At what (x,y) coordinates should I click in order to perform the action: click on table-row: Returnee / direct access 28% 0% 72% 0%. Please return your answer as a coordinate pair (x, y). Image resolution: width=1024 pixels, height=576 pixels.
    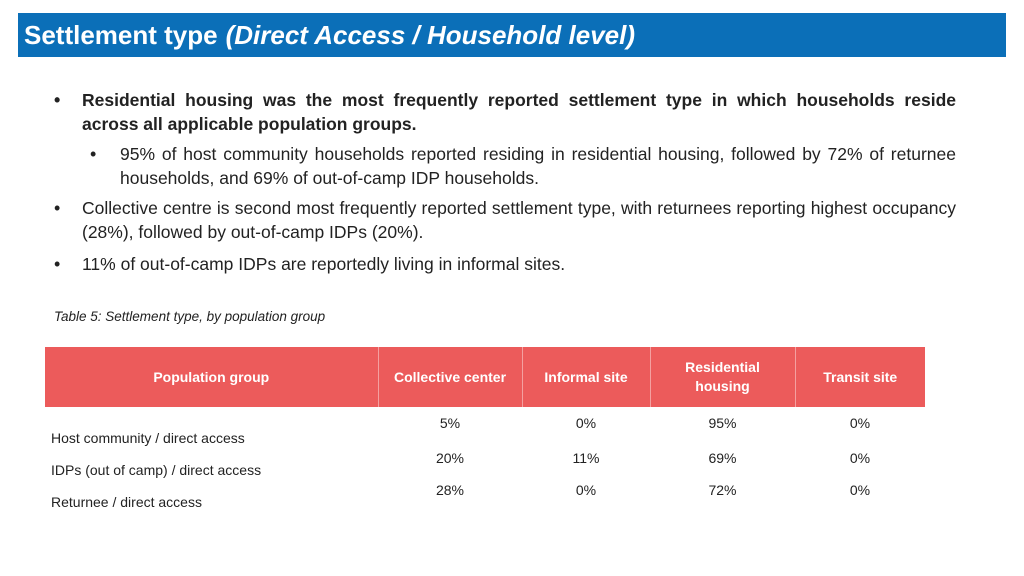
    Looking at the image, I should click on (485, 496).